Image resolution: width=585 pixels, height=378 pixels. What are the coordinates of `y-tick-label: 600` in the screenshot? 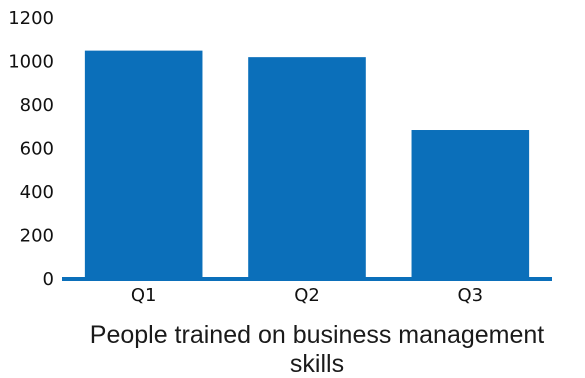 It's located at (37, 149).